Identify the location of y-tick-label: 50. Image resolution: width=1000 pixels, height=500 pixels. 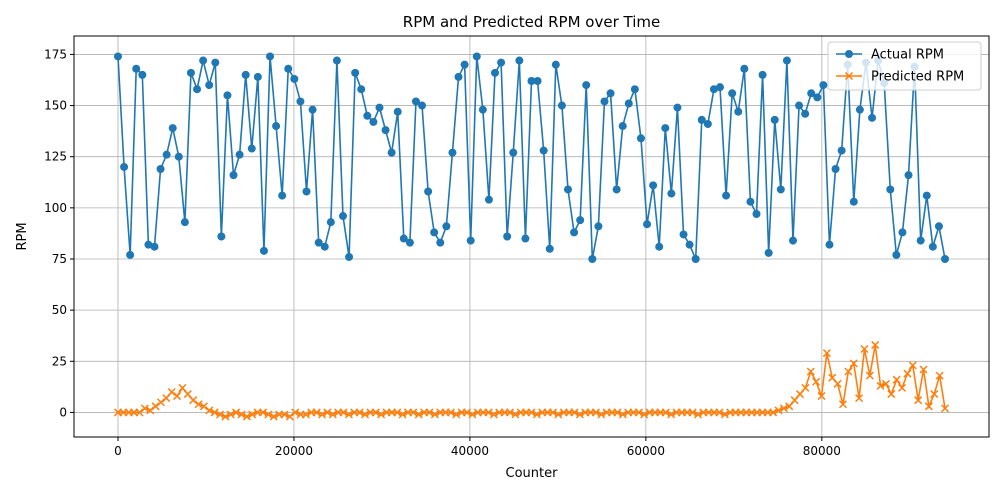
(59, 310).